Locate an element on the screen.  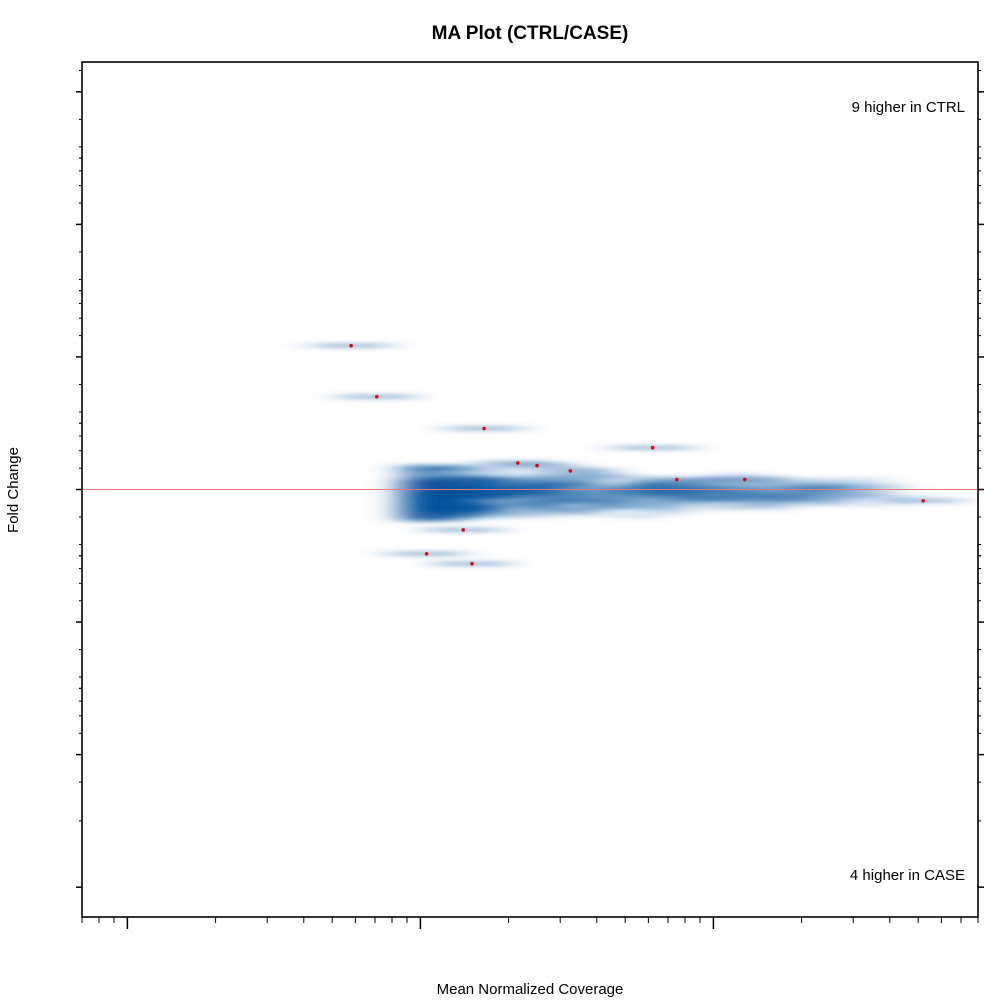
density-cloud is located at coordinates (637, 455).